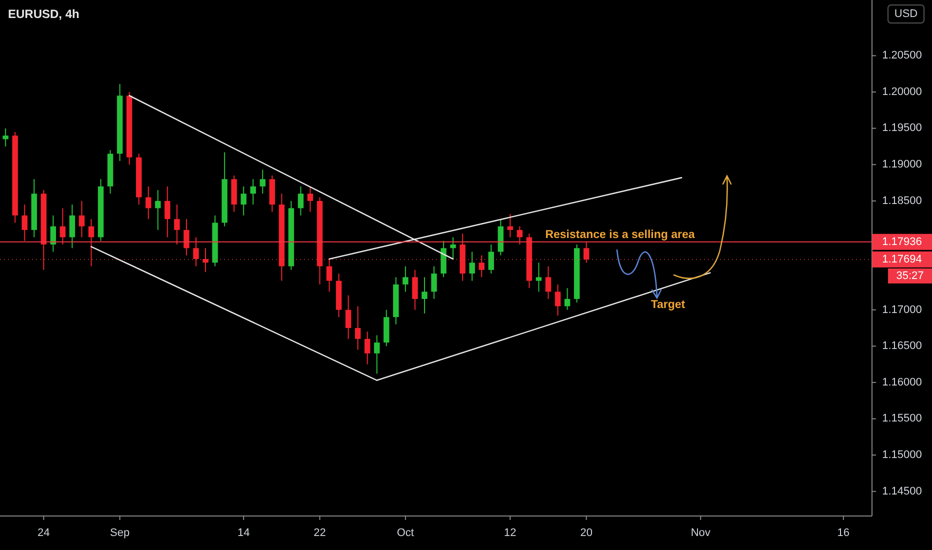 This screenshot has width=932, height=550. I want to click on x-tick-label: 16, so click(843, 532).